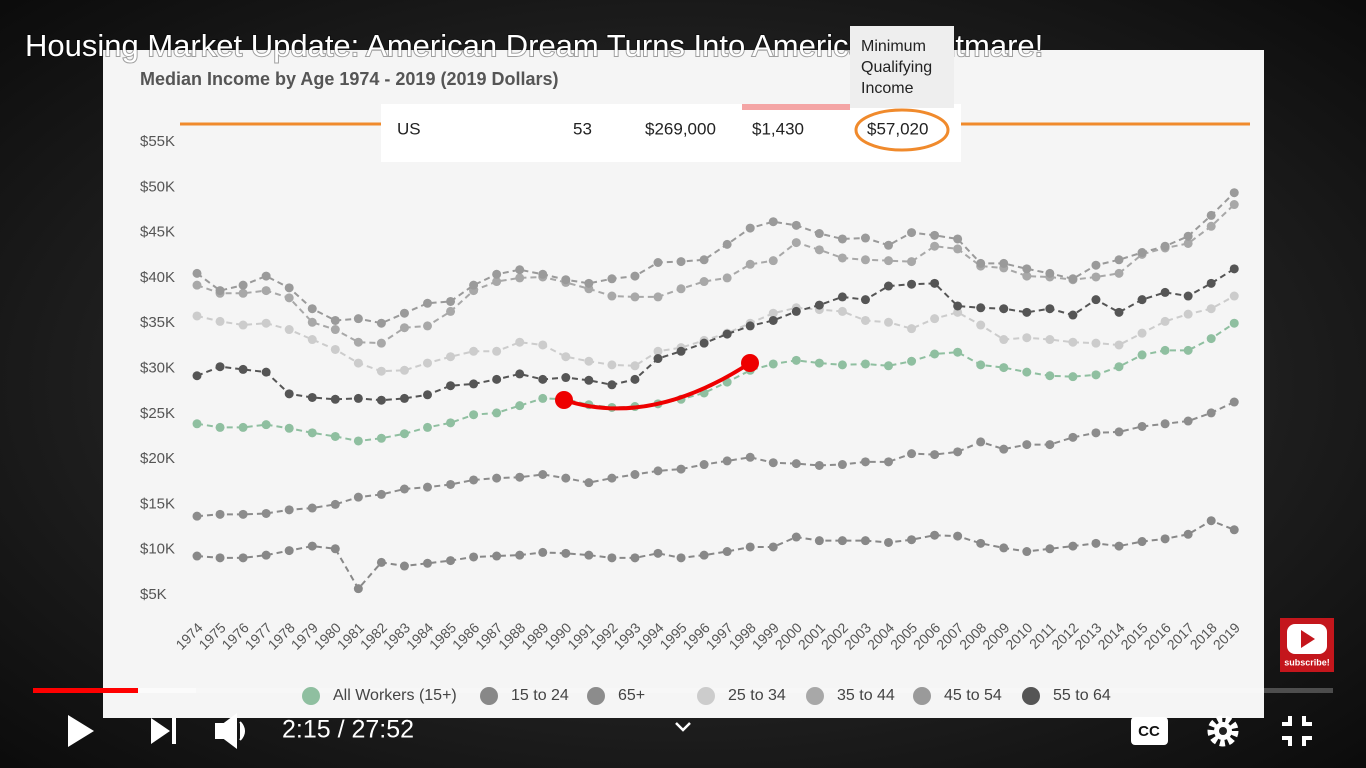 The image size is (1366, 768). I want to click on progress-played, so click(85, 690).